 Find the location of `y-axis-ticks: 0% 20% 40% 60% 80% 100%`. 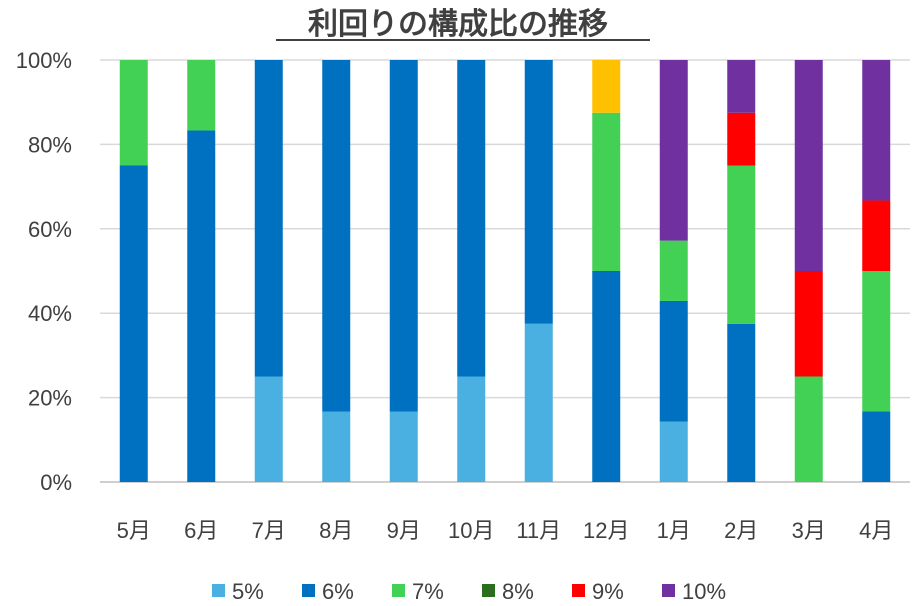

y-axis-ticks: 0% 20% 40% 60% 80% 100% is located at coordinates (44, 271).